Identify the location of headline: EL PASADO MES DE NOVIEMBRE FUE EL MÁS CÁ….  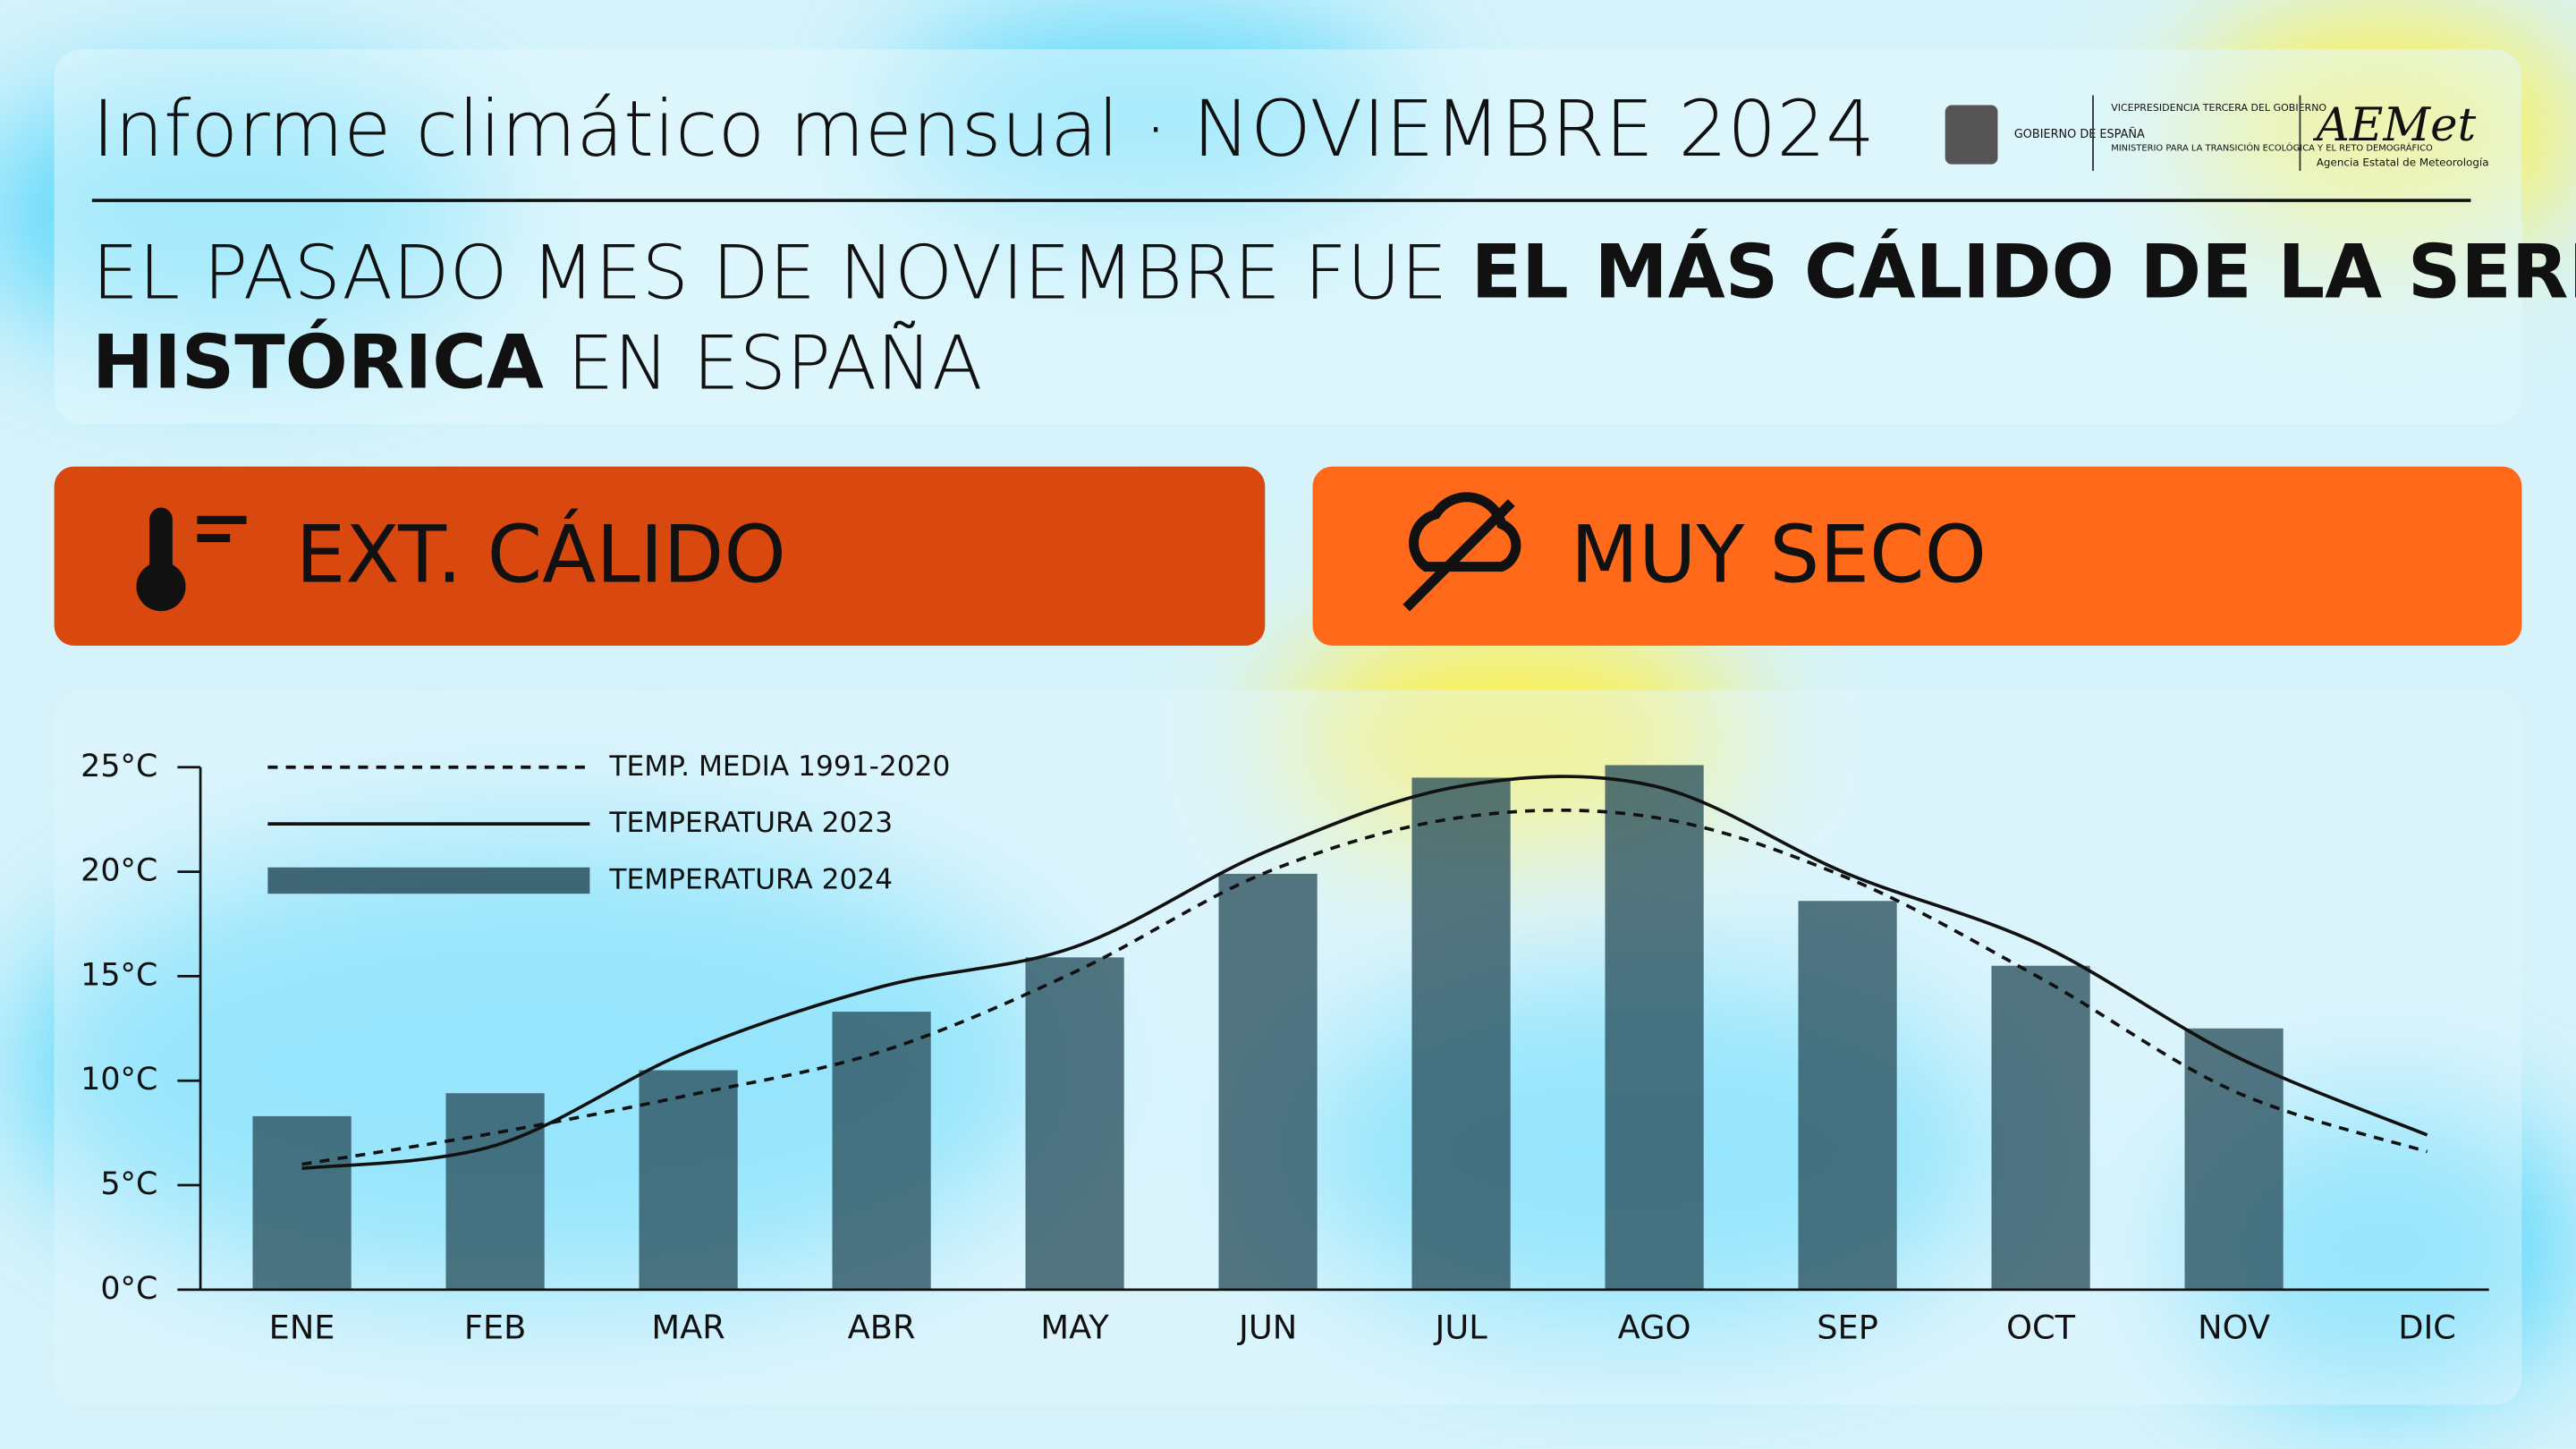
(1334, 272).